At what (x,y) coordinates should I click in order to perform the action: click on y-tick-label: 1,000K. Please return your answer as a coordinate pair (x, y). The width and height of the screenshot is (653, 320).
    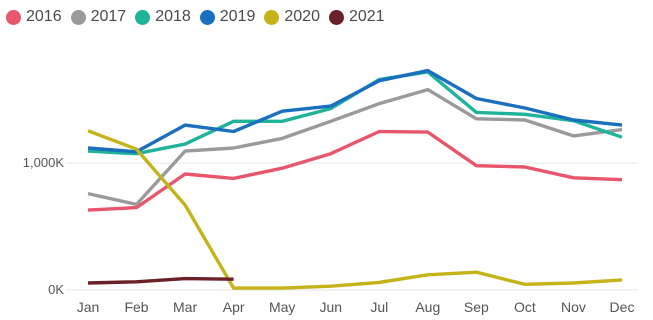
    Looking at the image, I should click on (44, 162).